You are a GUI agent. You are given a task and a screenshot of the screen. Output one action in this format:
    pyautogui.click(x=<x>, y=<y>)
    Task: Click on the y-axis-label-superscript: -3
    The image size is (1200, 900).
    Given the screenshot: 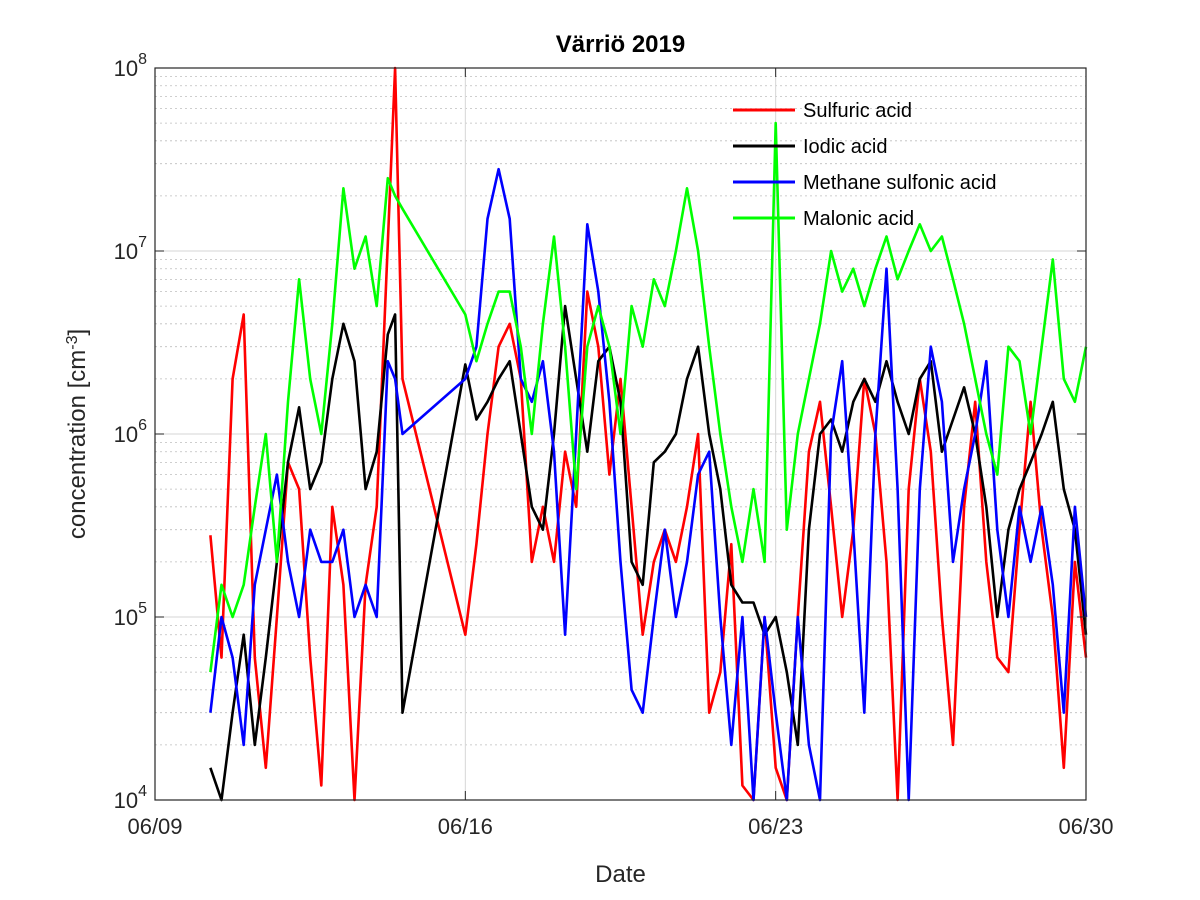 What is the action you would take?
    pyautogui.click(x=72, y=342)
    